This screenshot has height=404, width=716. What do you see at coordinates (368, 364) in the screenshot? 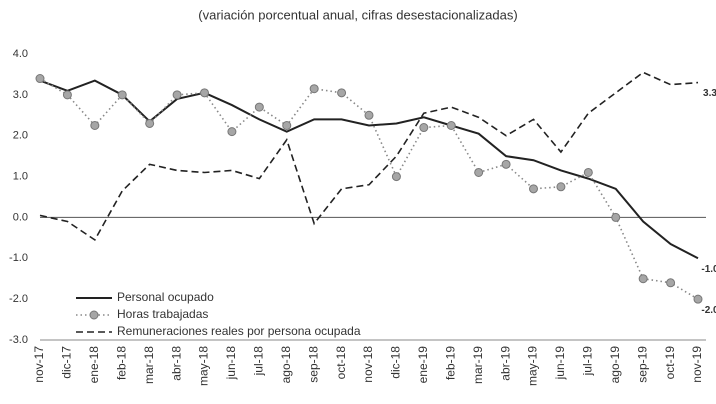
I see `x-tick-label: nov-18` at bounding box center [368, 364].